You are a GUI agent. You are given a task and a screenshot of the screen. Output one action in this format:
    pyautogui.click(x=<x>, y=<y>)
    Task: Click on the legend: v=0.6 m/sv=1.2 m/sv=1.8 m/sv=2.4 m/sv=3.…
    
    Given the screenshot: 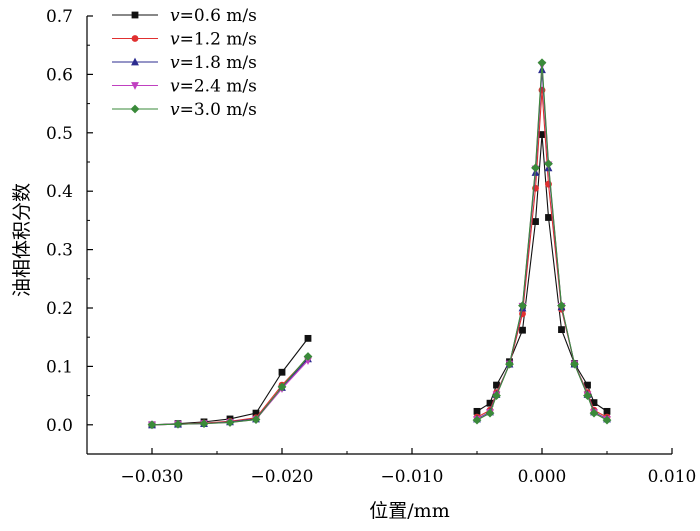 What is the action you would take?
    pyautogui.click(x=184, y=63)
    